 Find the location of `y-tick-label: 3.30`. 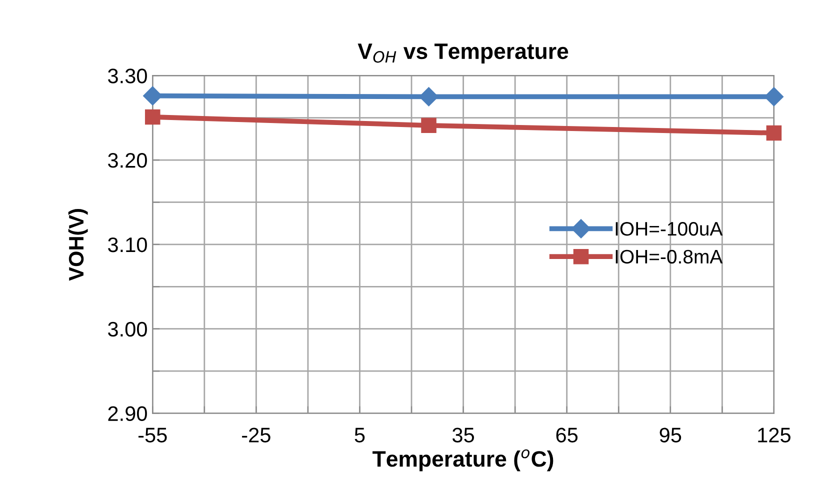

y-tick-label: 3.30 is located at coordinates (127, 76).